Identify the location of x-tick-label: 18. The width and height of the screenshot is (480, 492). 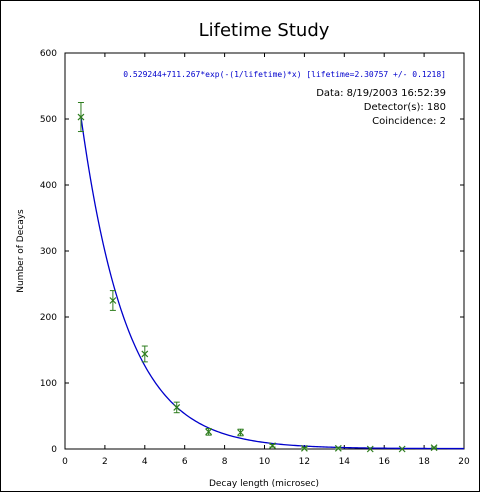
(424, 462).